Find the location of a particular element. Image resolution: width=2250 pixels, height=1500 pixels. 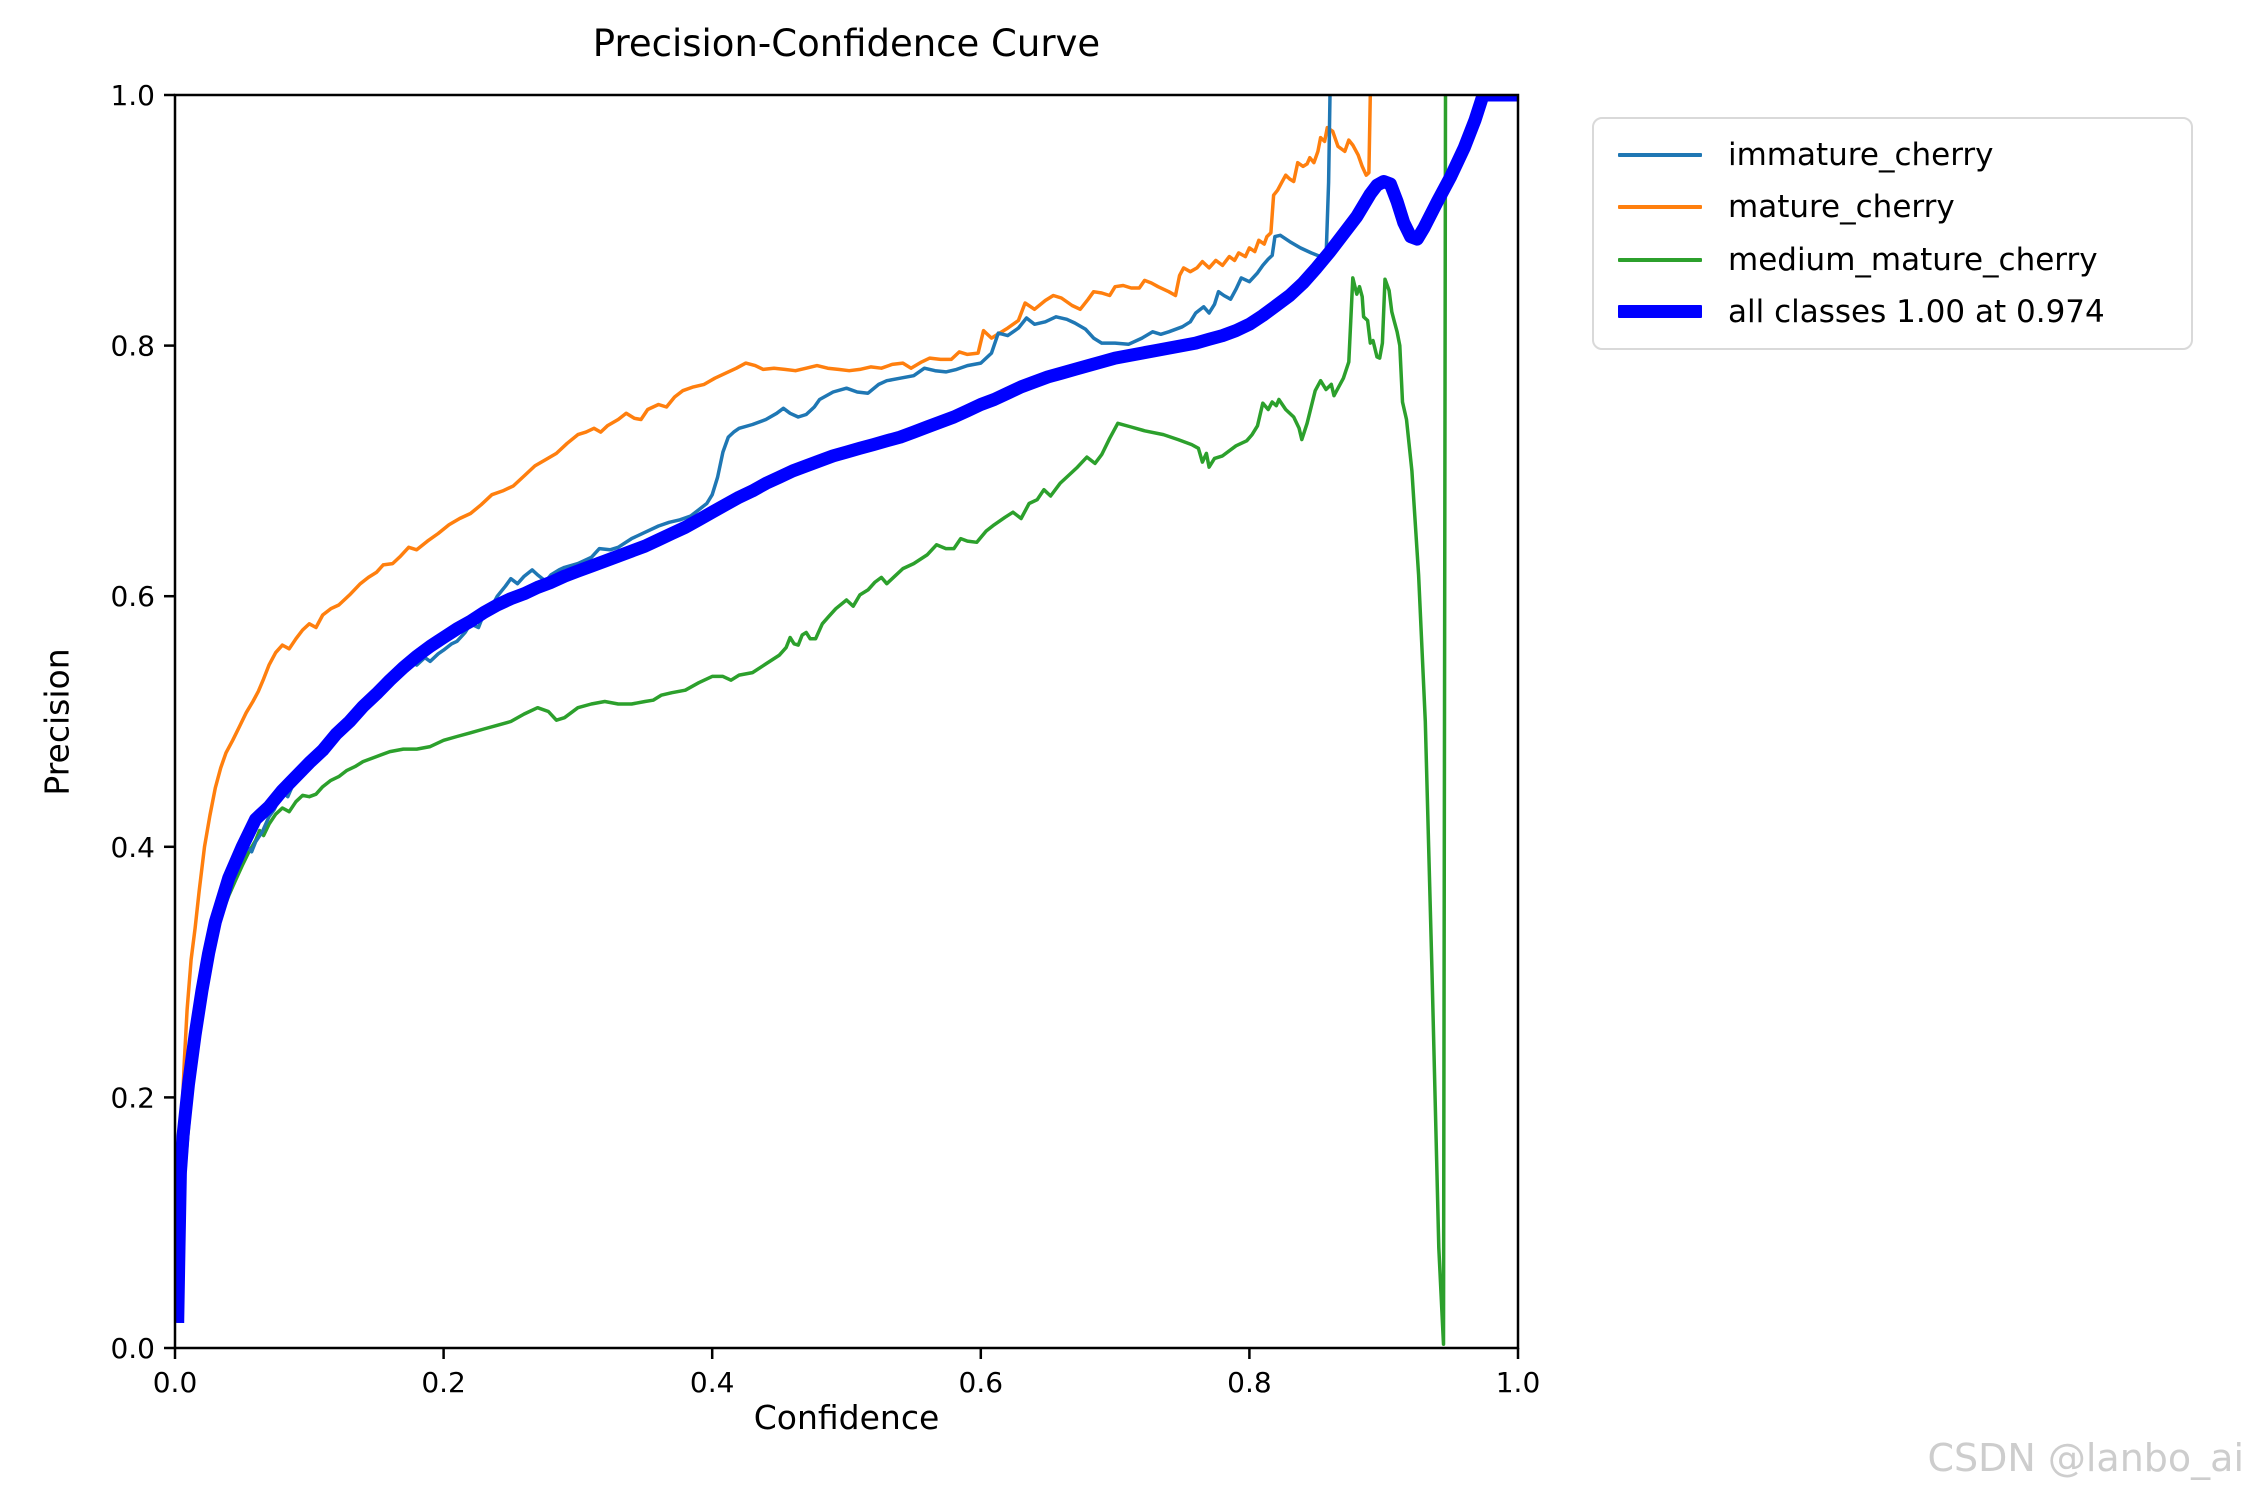

legend-item-mature-cherry: mature_cherry is located at coordinates (1892, 207).